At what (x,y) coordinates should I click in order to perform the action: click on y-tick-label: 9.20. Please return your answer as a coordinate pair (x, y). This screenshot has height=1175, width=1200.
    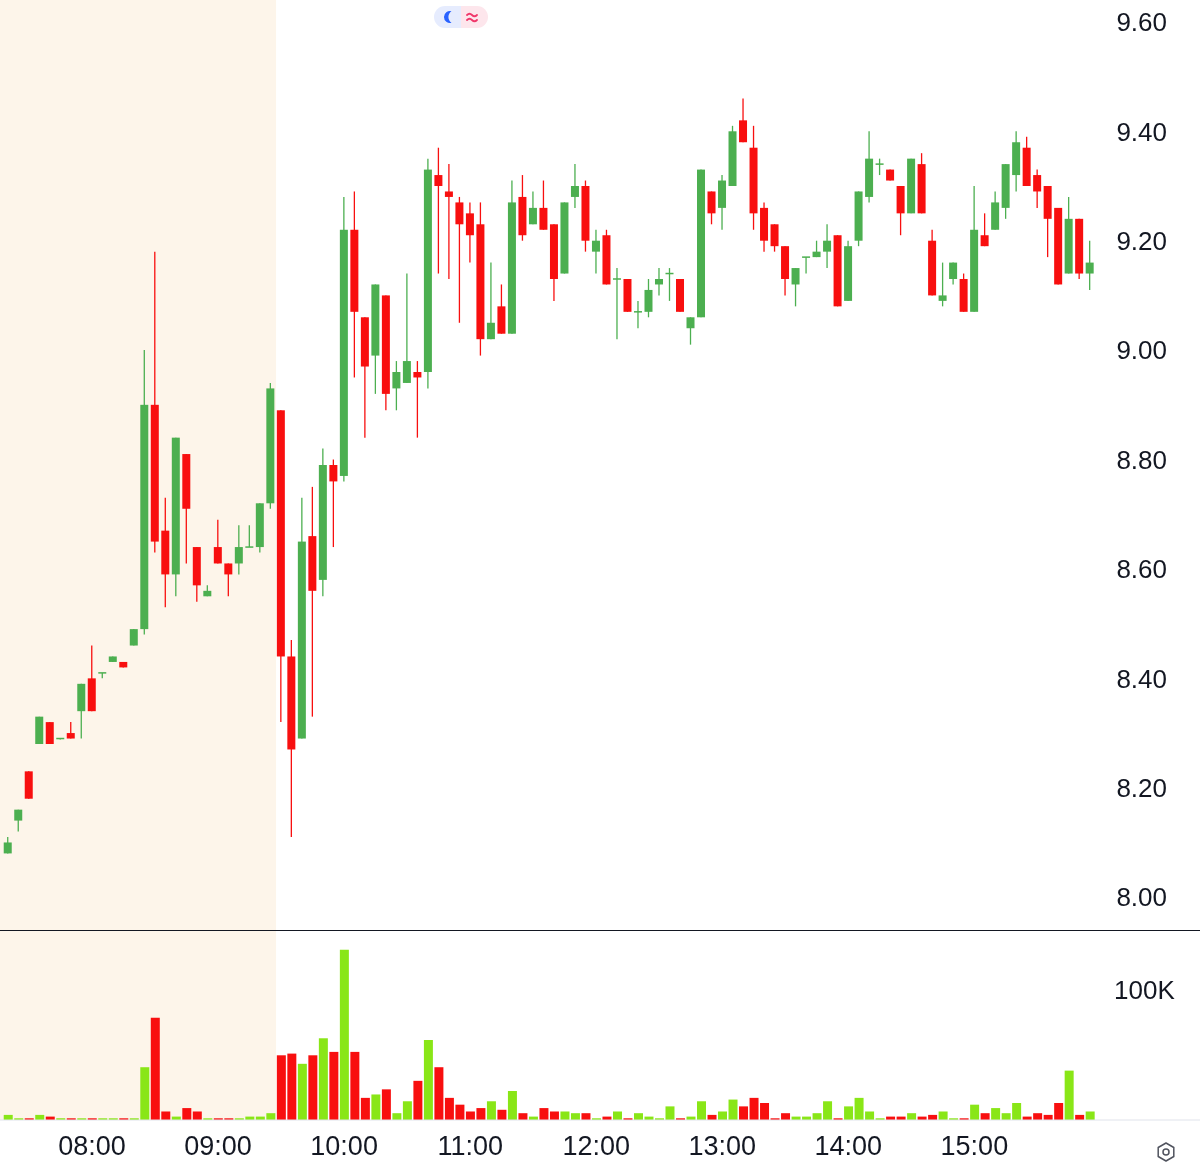
    Looking at the image, I should click on (1141, 240).